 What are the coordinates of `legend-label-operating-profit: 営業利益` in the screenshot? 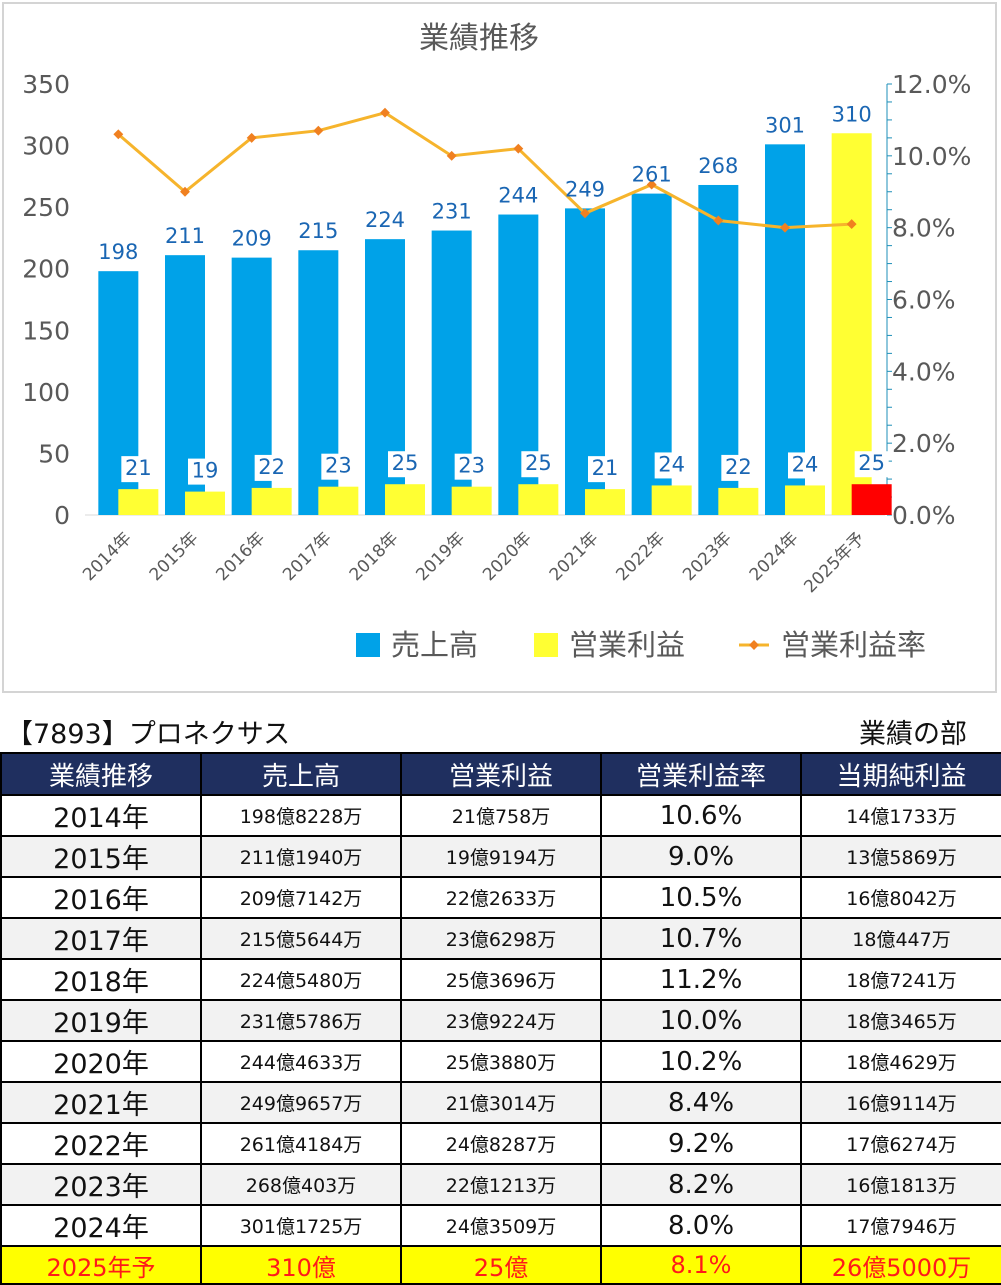 It's located at (627, 645).